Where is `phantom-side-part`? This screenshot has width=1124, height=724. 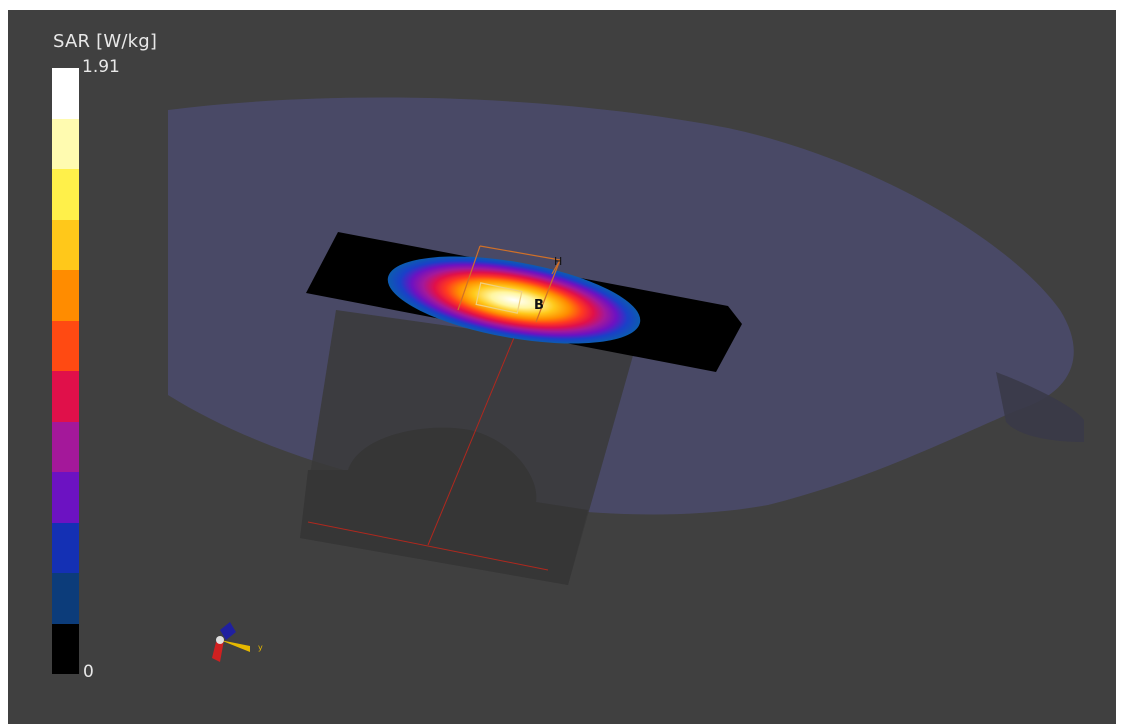
phantom-side-part is located at coordinates (1040, 407).